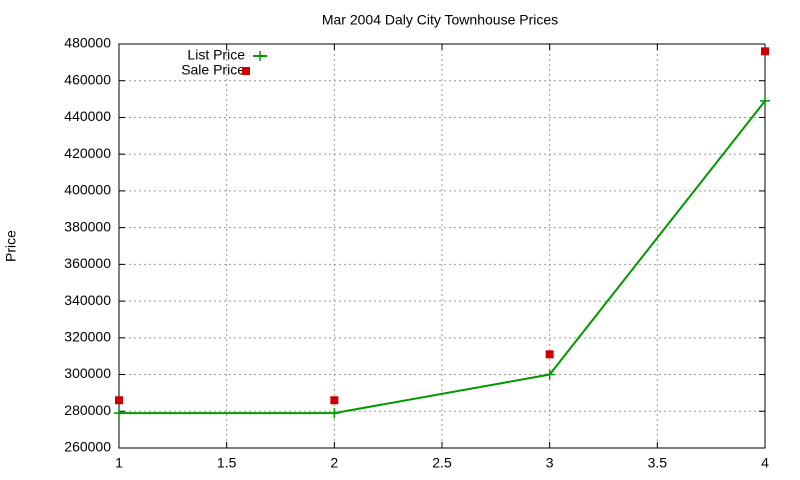  What do you see at coordinates (227, 463) in the screenshot?
I see `x-tick-label: 1.5` at bounding box center [227, 463].